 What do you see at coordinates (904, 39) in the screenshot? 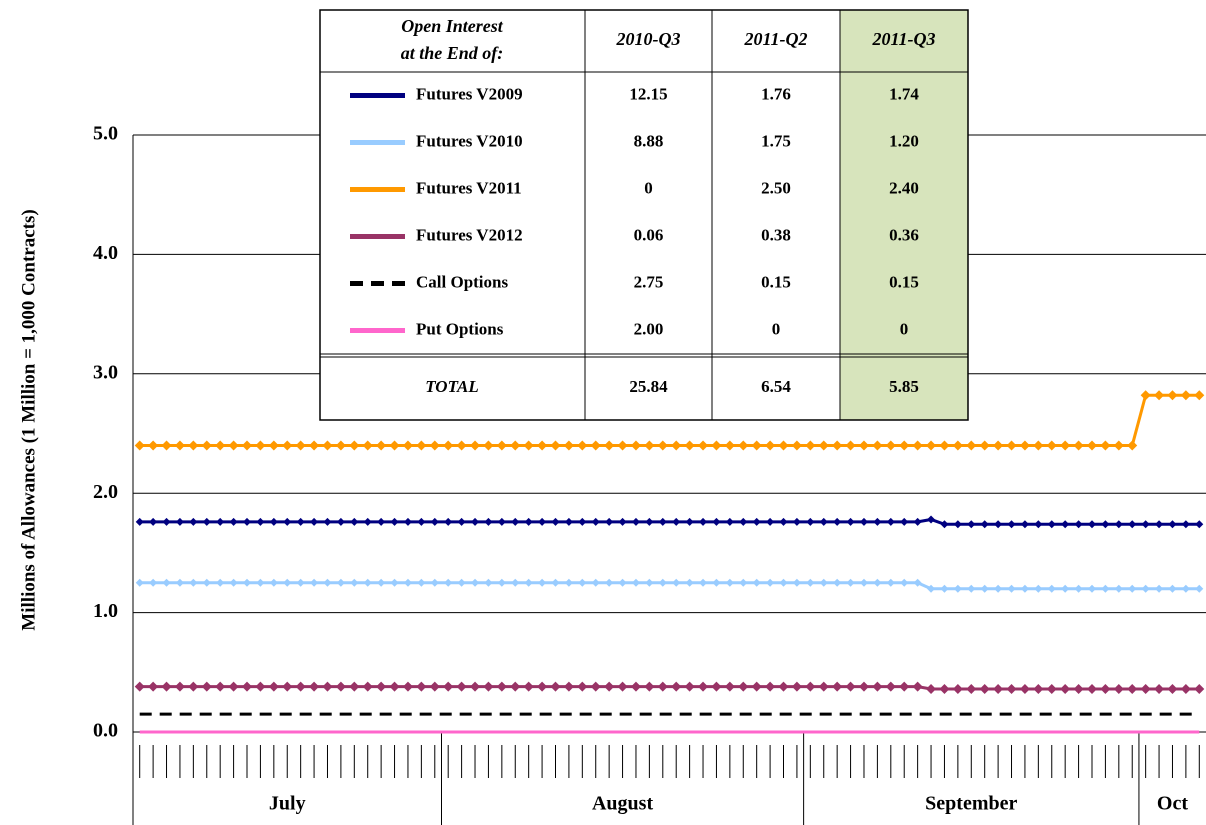
I see `table-column-header: 2011-Q3` at bounding box center [904, 39].